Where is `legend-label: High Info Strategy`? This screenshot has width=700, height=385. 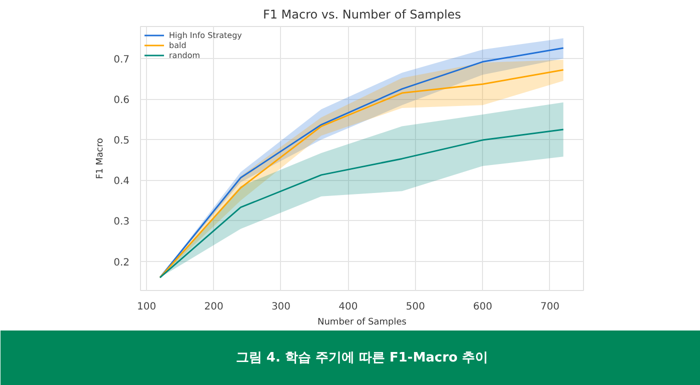 legend-label: High Info Strategy is located at coordinates (205, 35).